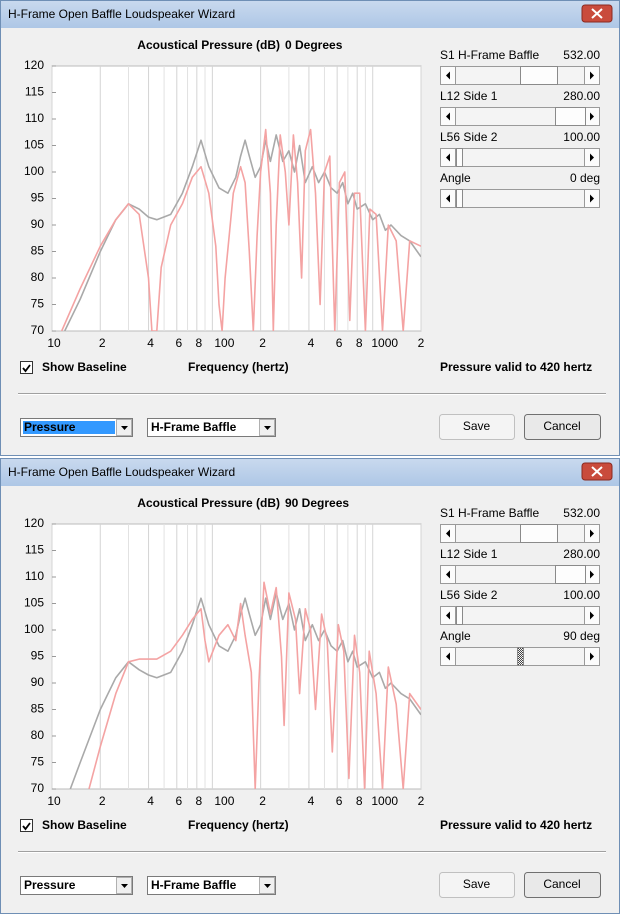 This screenshot has width=620, height=916. I want to click on dropdown-selection, so click(69, 427).